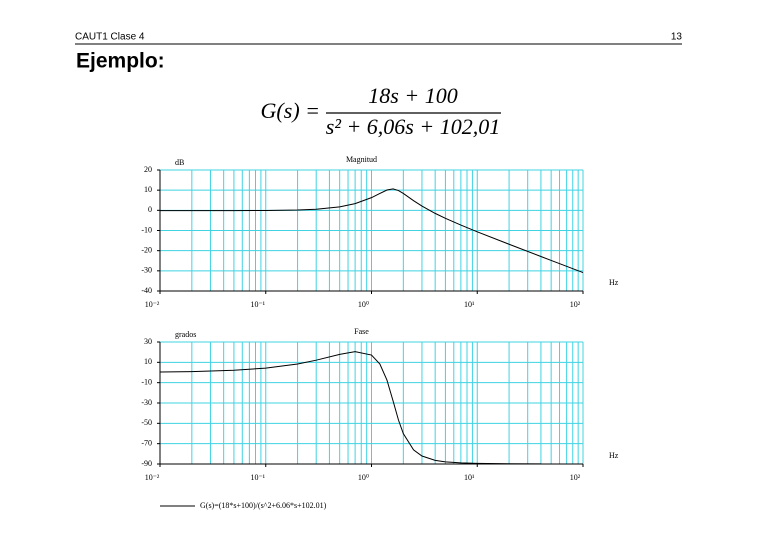 The image size is (758, 536). What do you see at coordinates (146, 422) in the screenshot?
I see `y-tick-label: -50` at bounding box center [146, 422].